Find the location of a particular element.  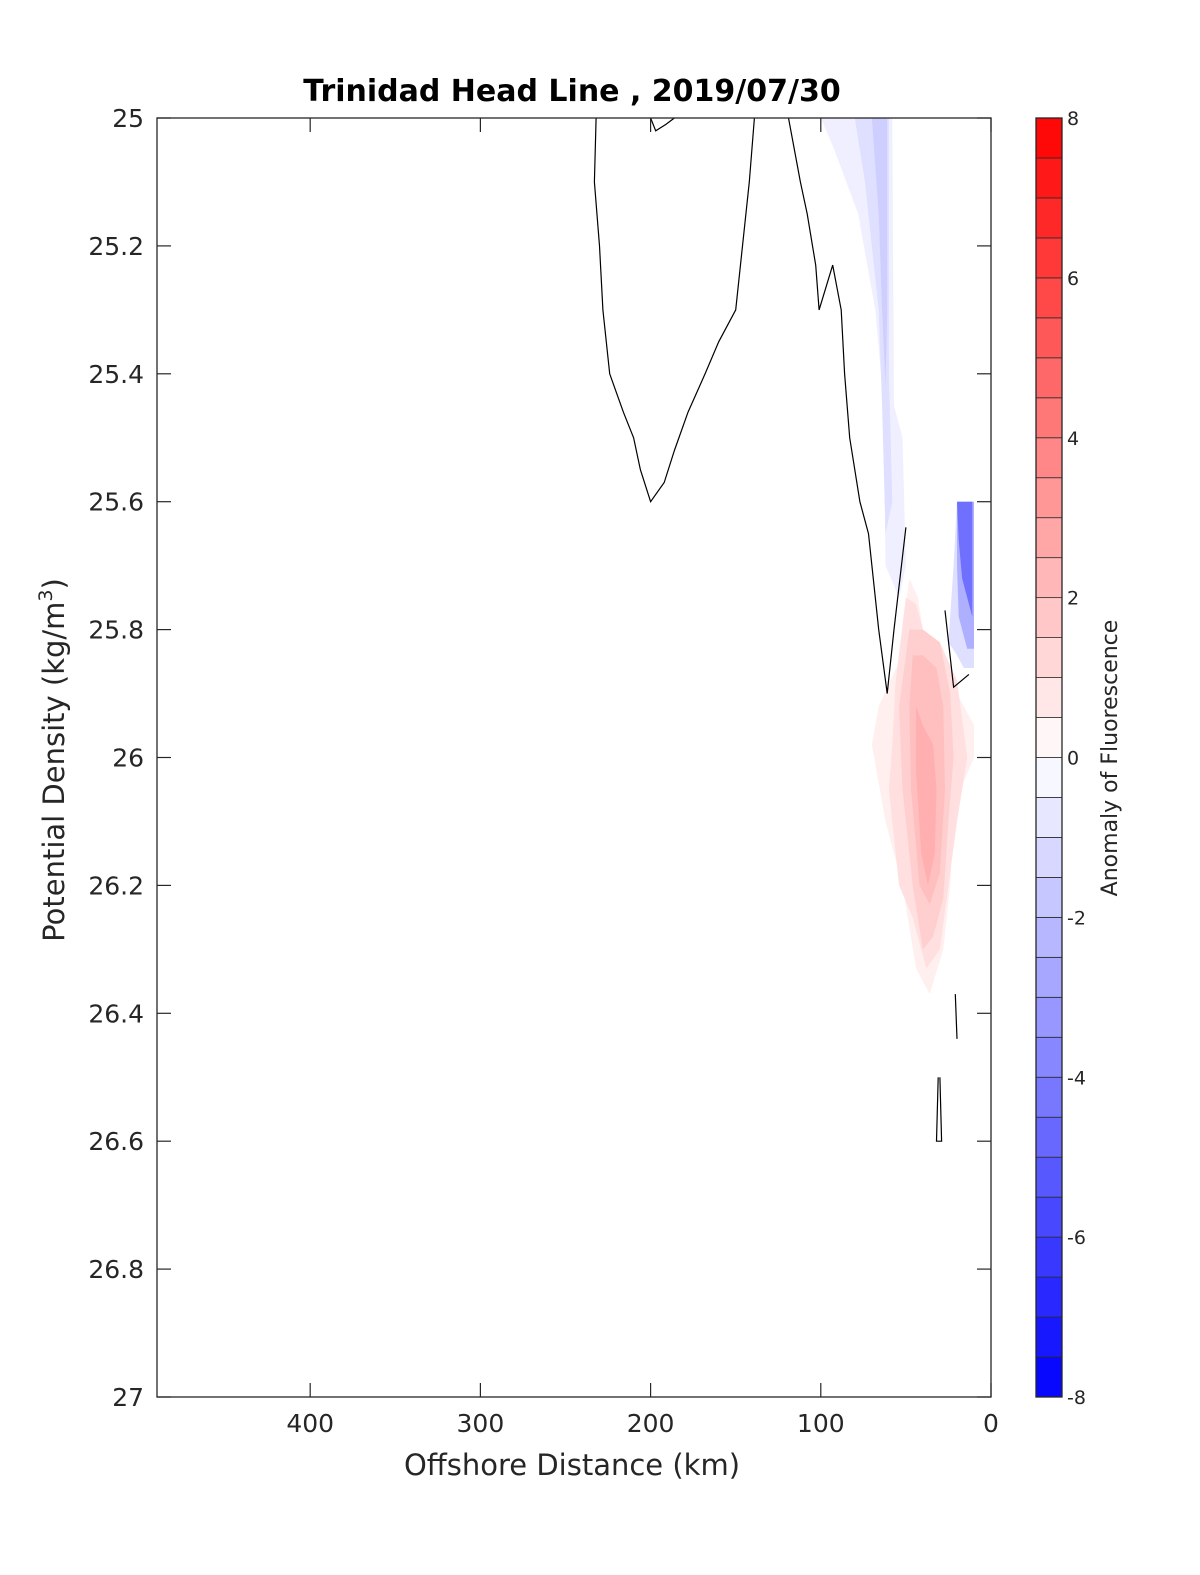

y-axis-label-main: Potential Density (kg/m is located at coordinates (54, 772).